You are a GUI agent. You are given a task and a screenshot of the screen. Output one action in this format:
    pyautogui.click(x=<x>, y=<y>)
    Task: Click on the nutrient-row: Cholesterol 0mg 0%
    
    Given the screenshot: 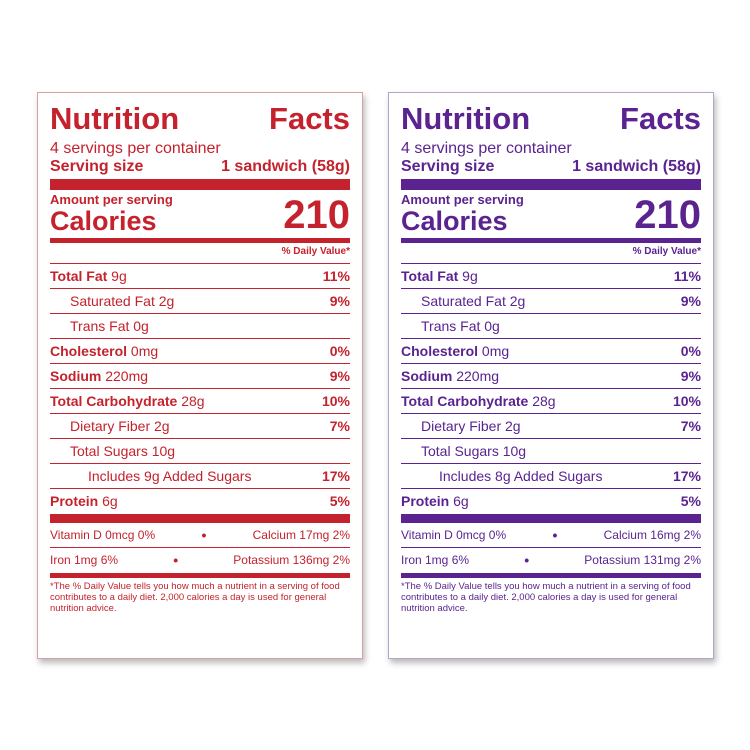 What is the action you would take?
    pyautogui.click(x=200, y=350)
    